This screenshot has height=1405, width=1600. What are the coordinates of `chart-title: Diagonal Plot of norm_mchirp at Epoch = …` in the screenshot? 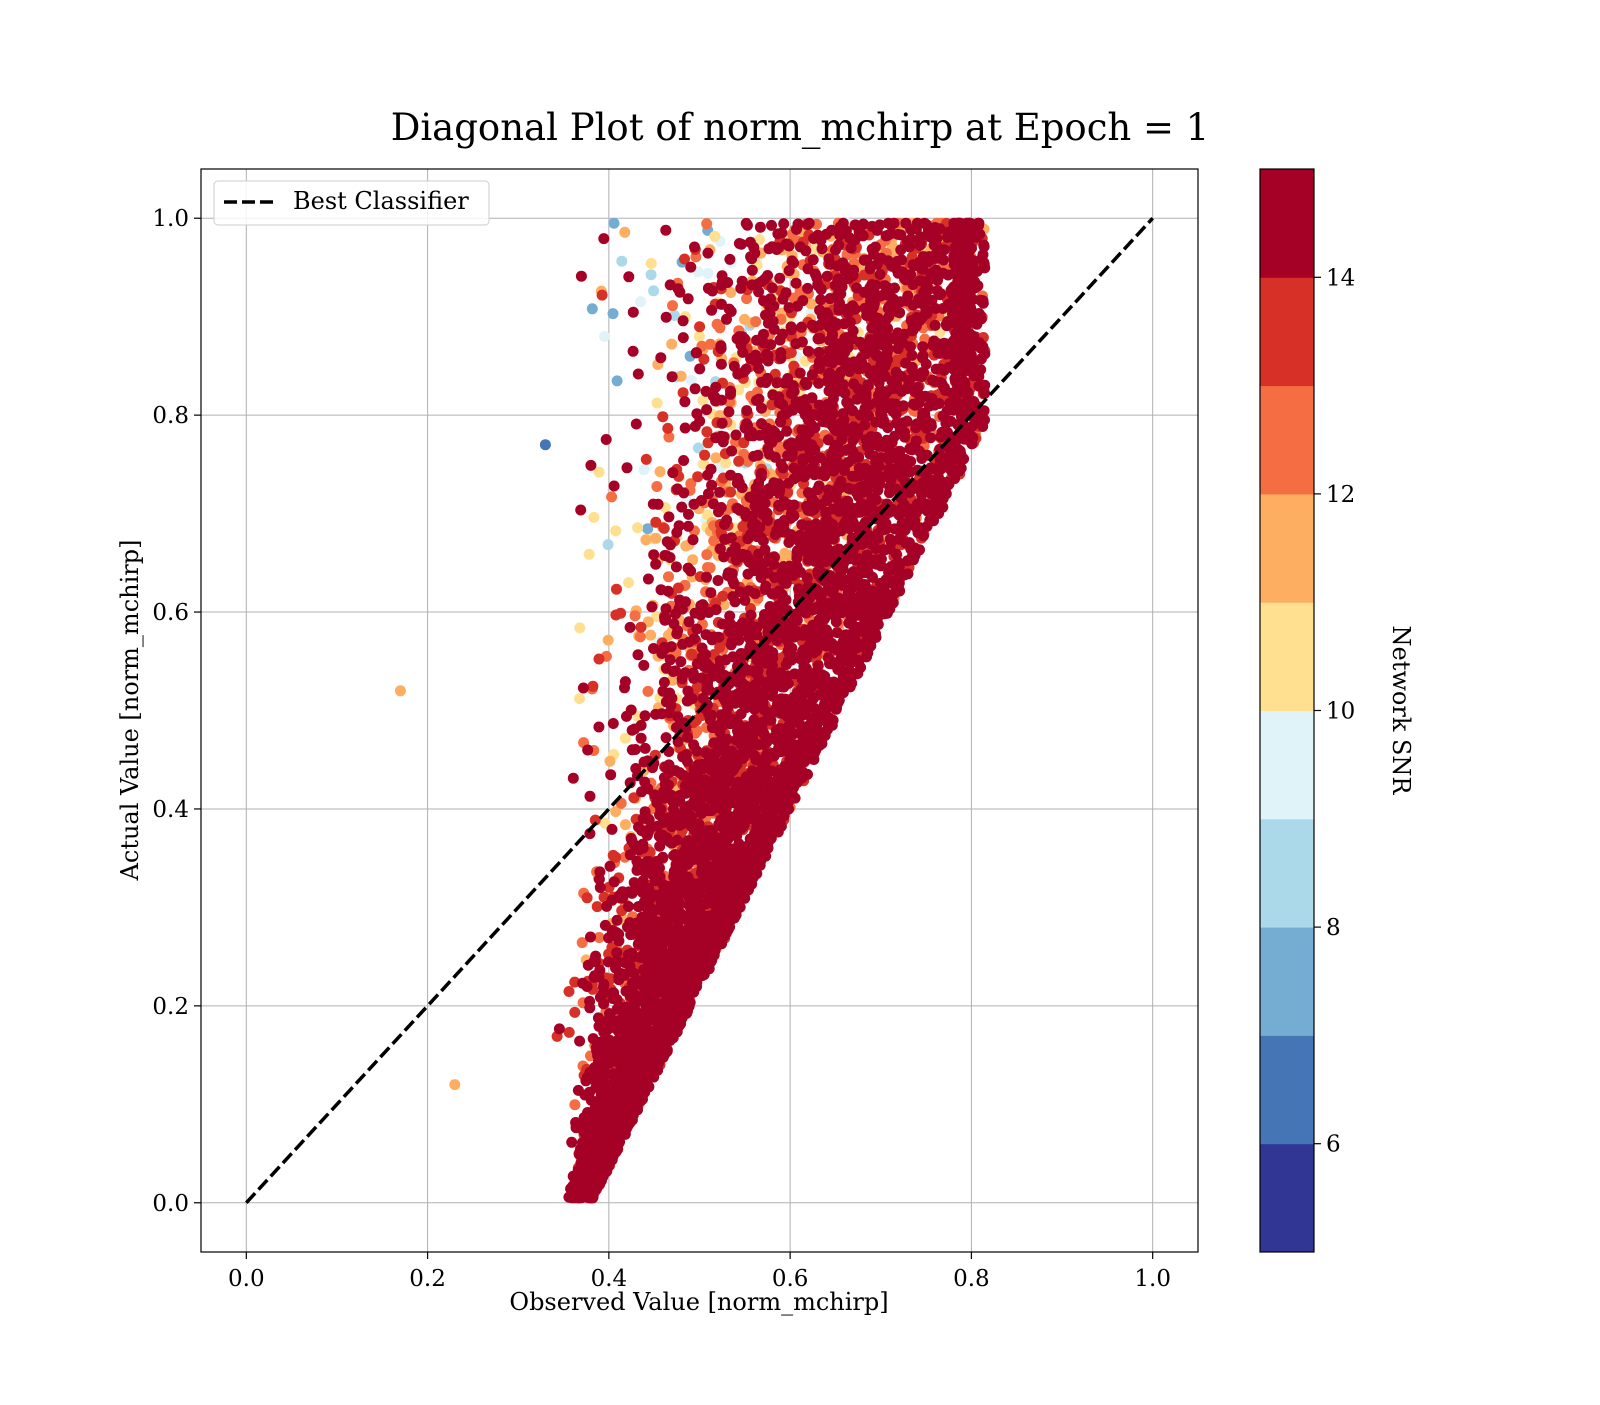 It's located at (800, 128).